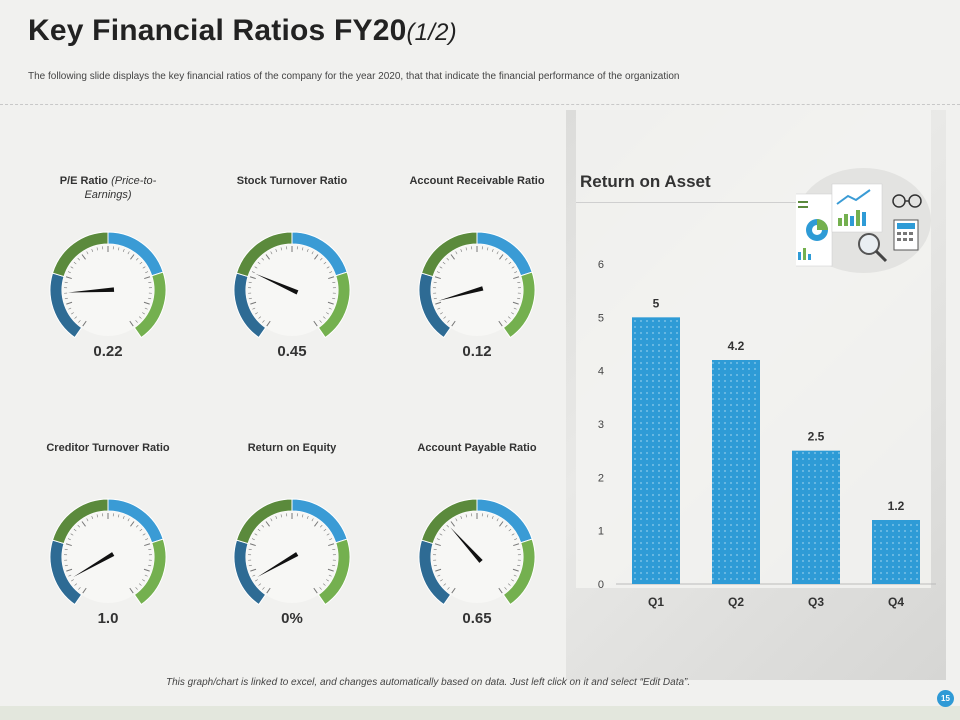 The height and width of the screenshot is (720, 960). I want to click on gauge-value-creditor-turnover: 1.0, so click(108, 618).